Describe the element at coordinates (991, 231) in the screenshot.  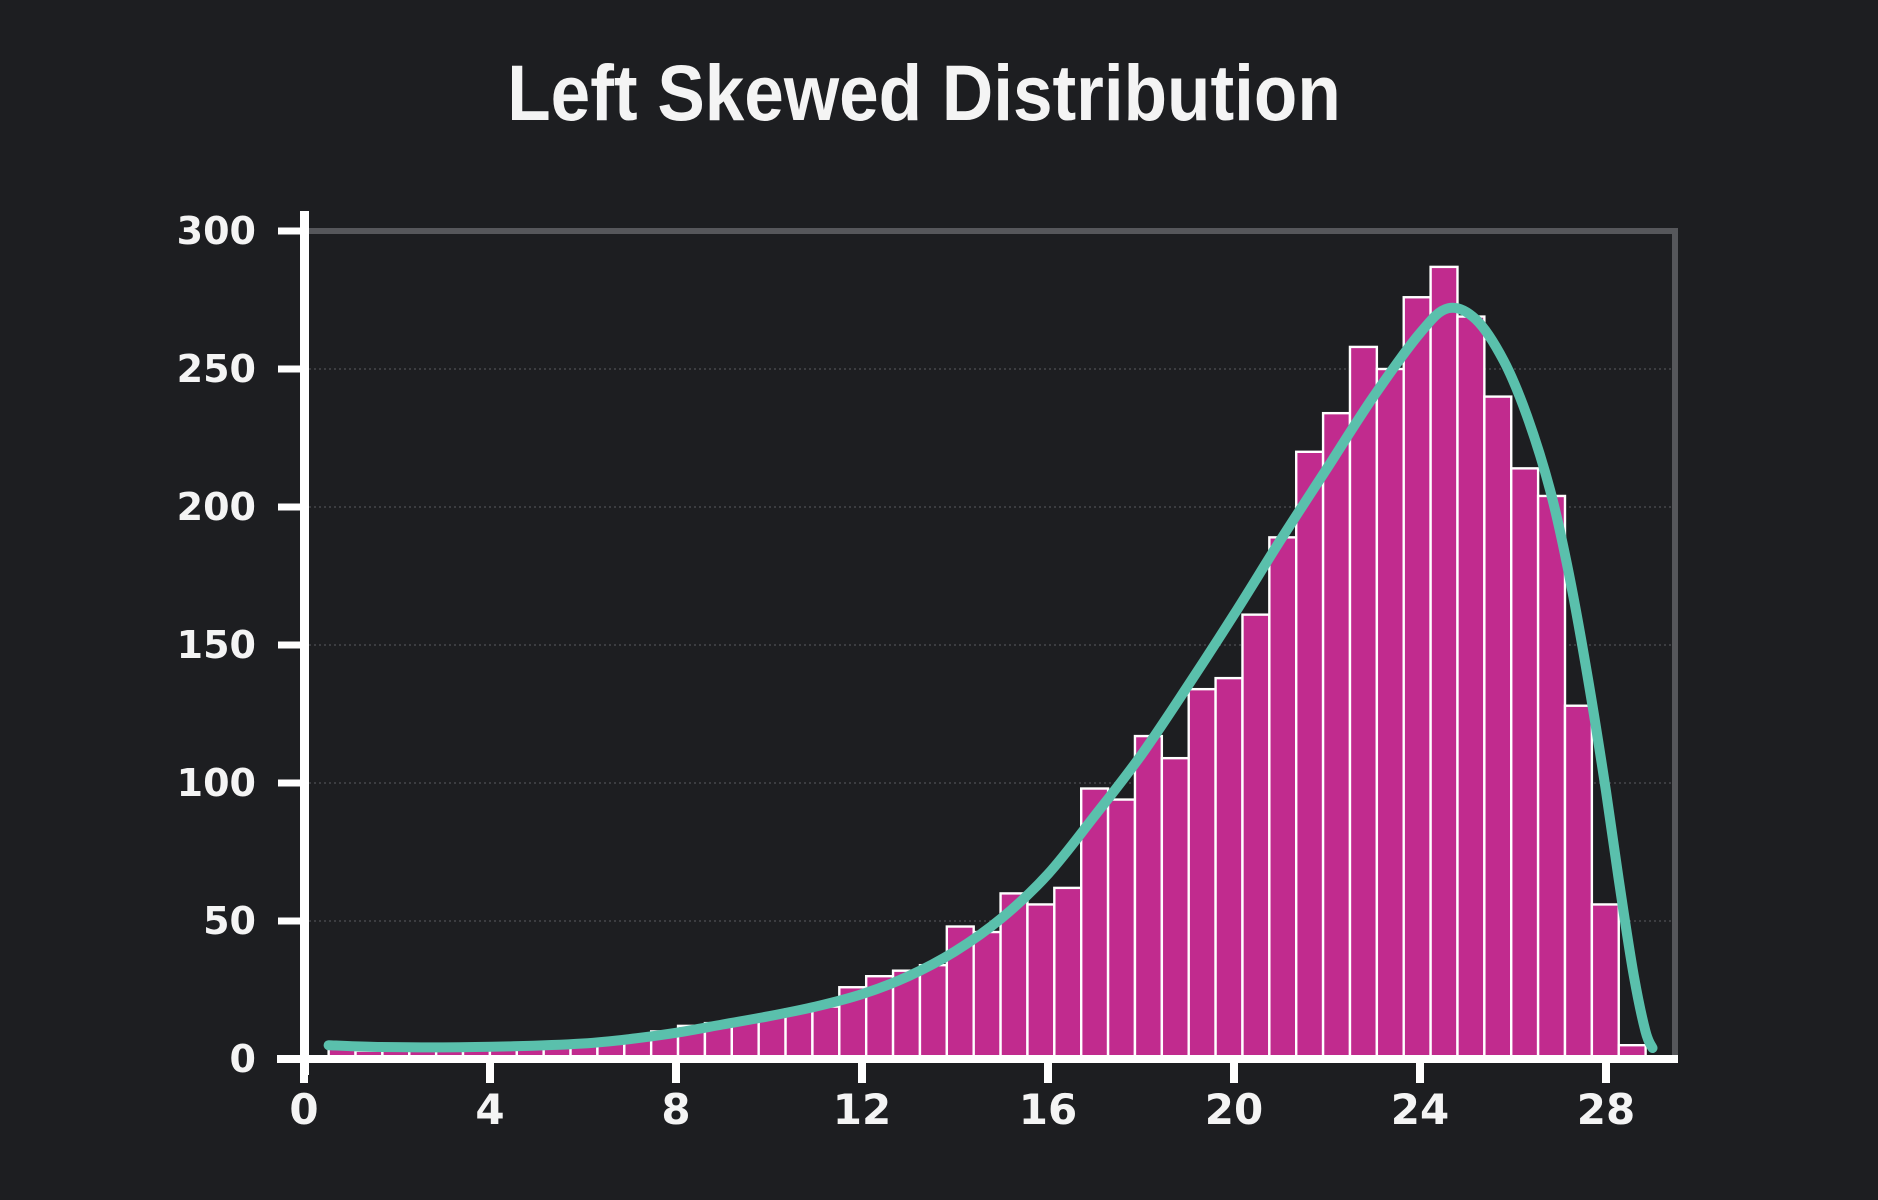
I see `top-spine` at that location.